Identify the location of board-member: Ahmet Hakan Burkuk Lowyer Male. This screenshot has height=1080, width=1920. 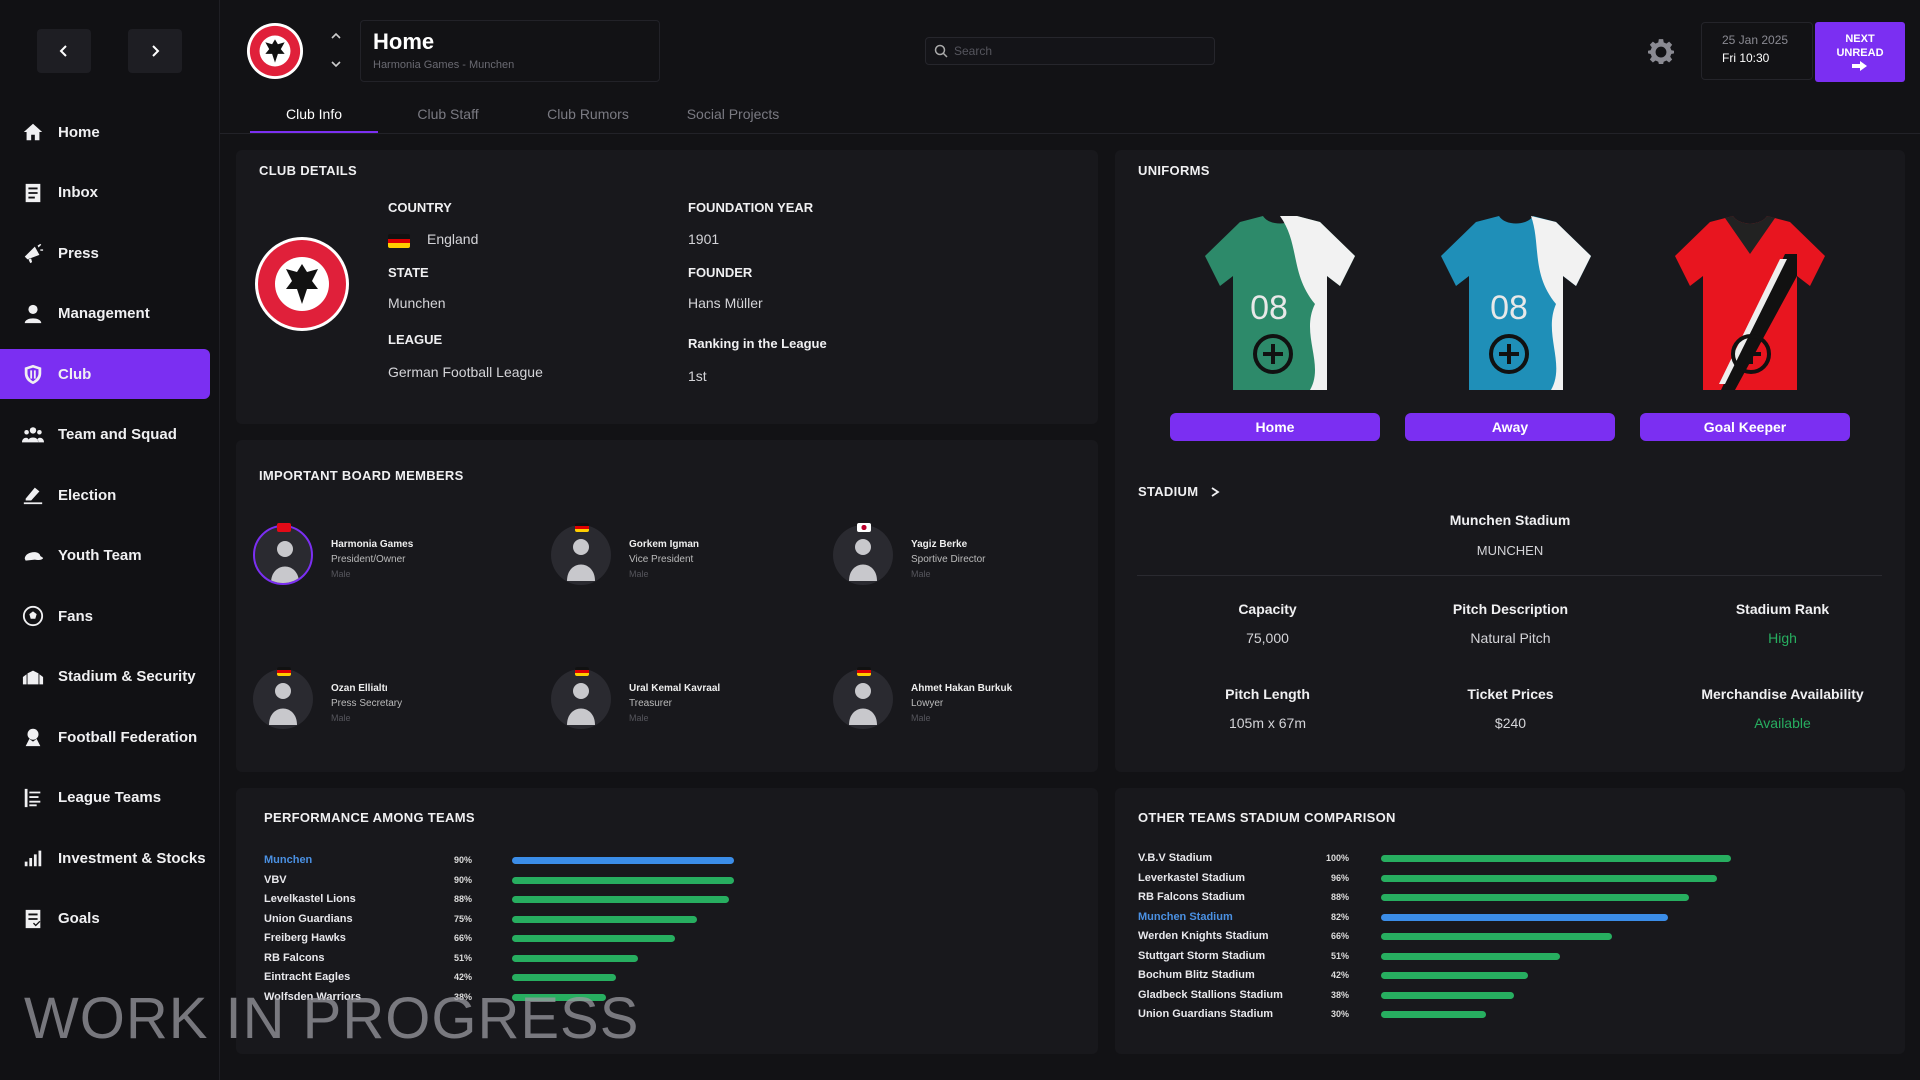
(963, 700).